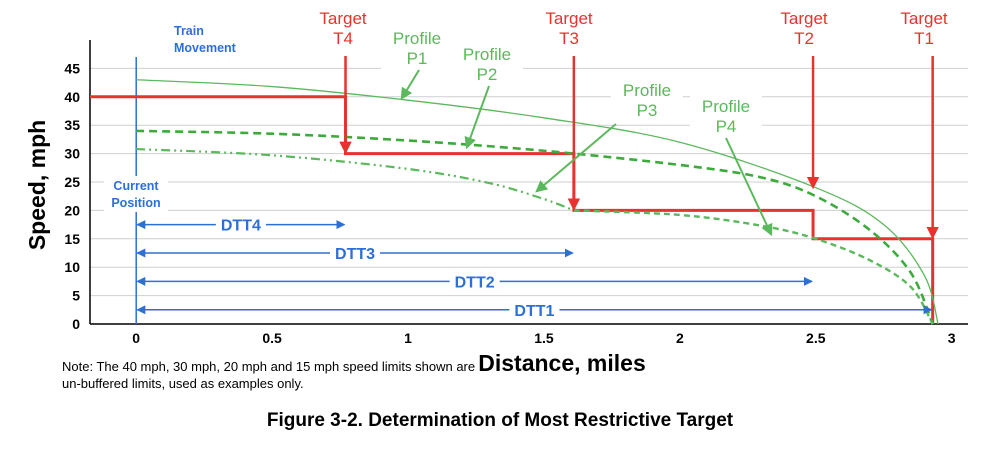 This screenshot has height=455, width=1000. Describe the element at coordinates (205, 48) in the screenshot. I see `train-movement-label: Movement` at that location.